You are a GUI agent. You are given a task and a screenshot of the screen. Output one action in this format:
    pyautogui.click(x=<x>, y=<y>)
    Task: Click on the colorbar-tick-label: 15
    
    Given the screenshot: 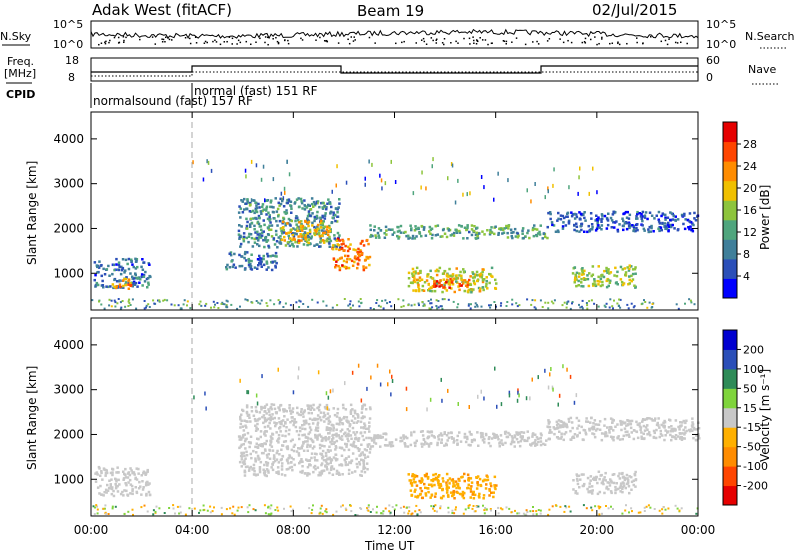 What is the action you would take?
    pyautogui.click(x=750, y=408)
    